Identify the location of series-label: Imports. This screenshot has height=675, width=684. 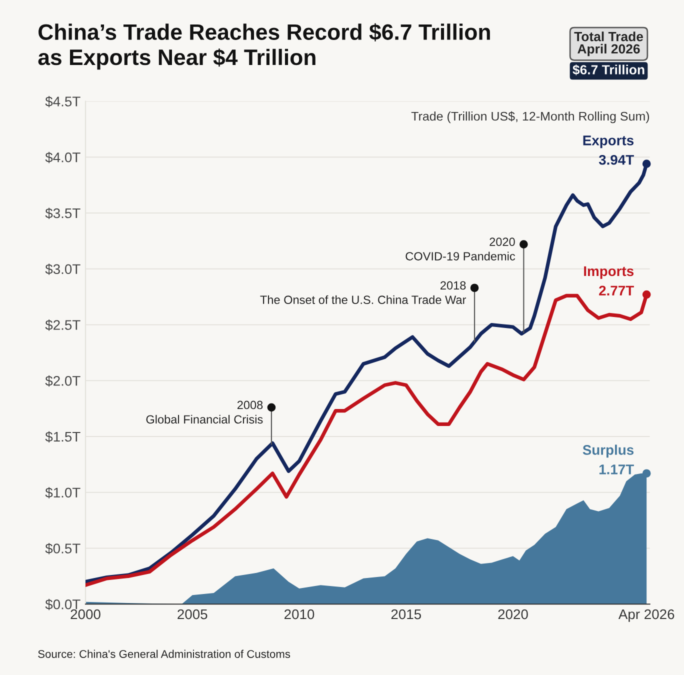
(609, 272).